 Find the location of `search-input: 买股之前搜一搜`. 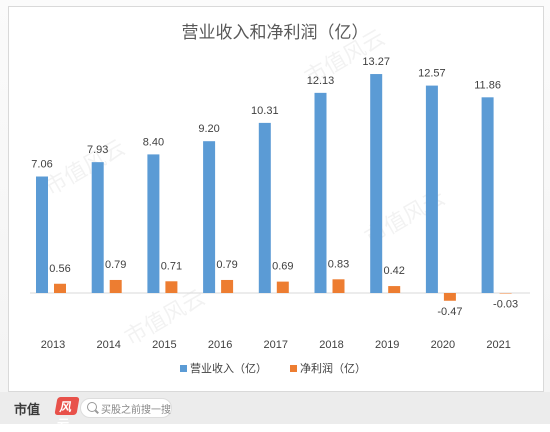

search-input: 买股之前搜一搜 is located at coordinates (126, 408).